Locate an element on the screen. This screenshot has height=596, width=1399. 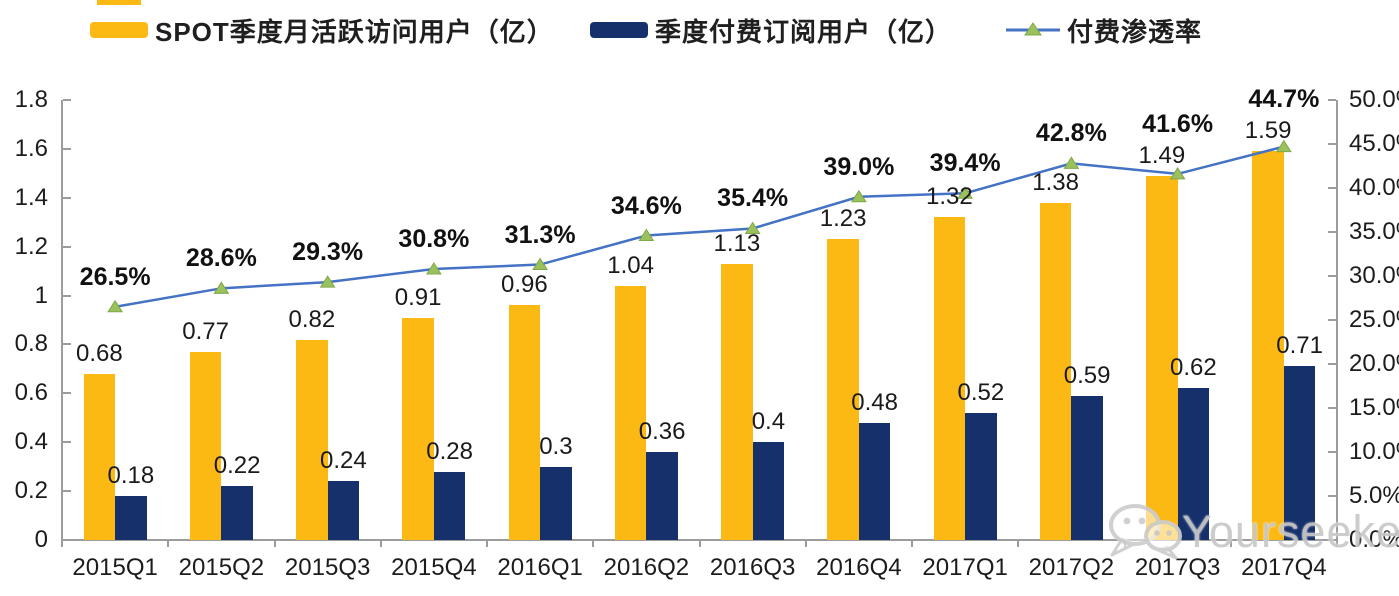
mau-bar-2016Q4 is located at coordinates (843, 389).